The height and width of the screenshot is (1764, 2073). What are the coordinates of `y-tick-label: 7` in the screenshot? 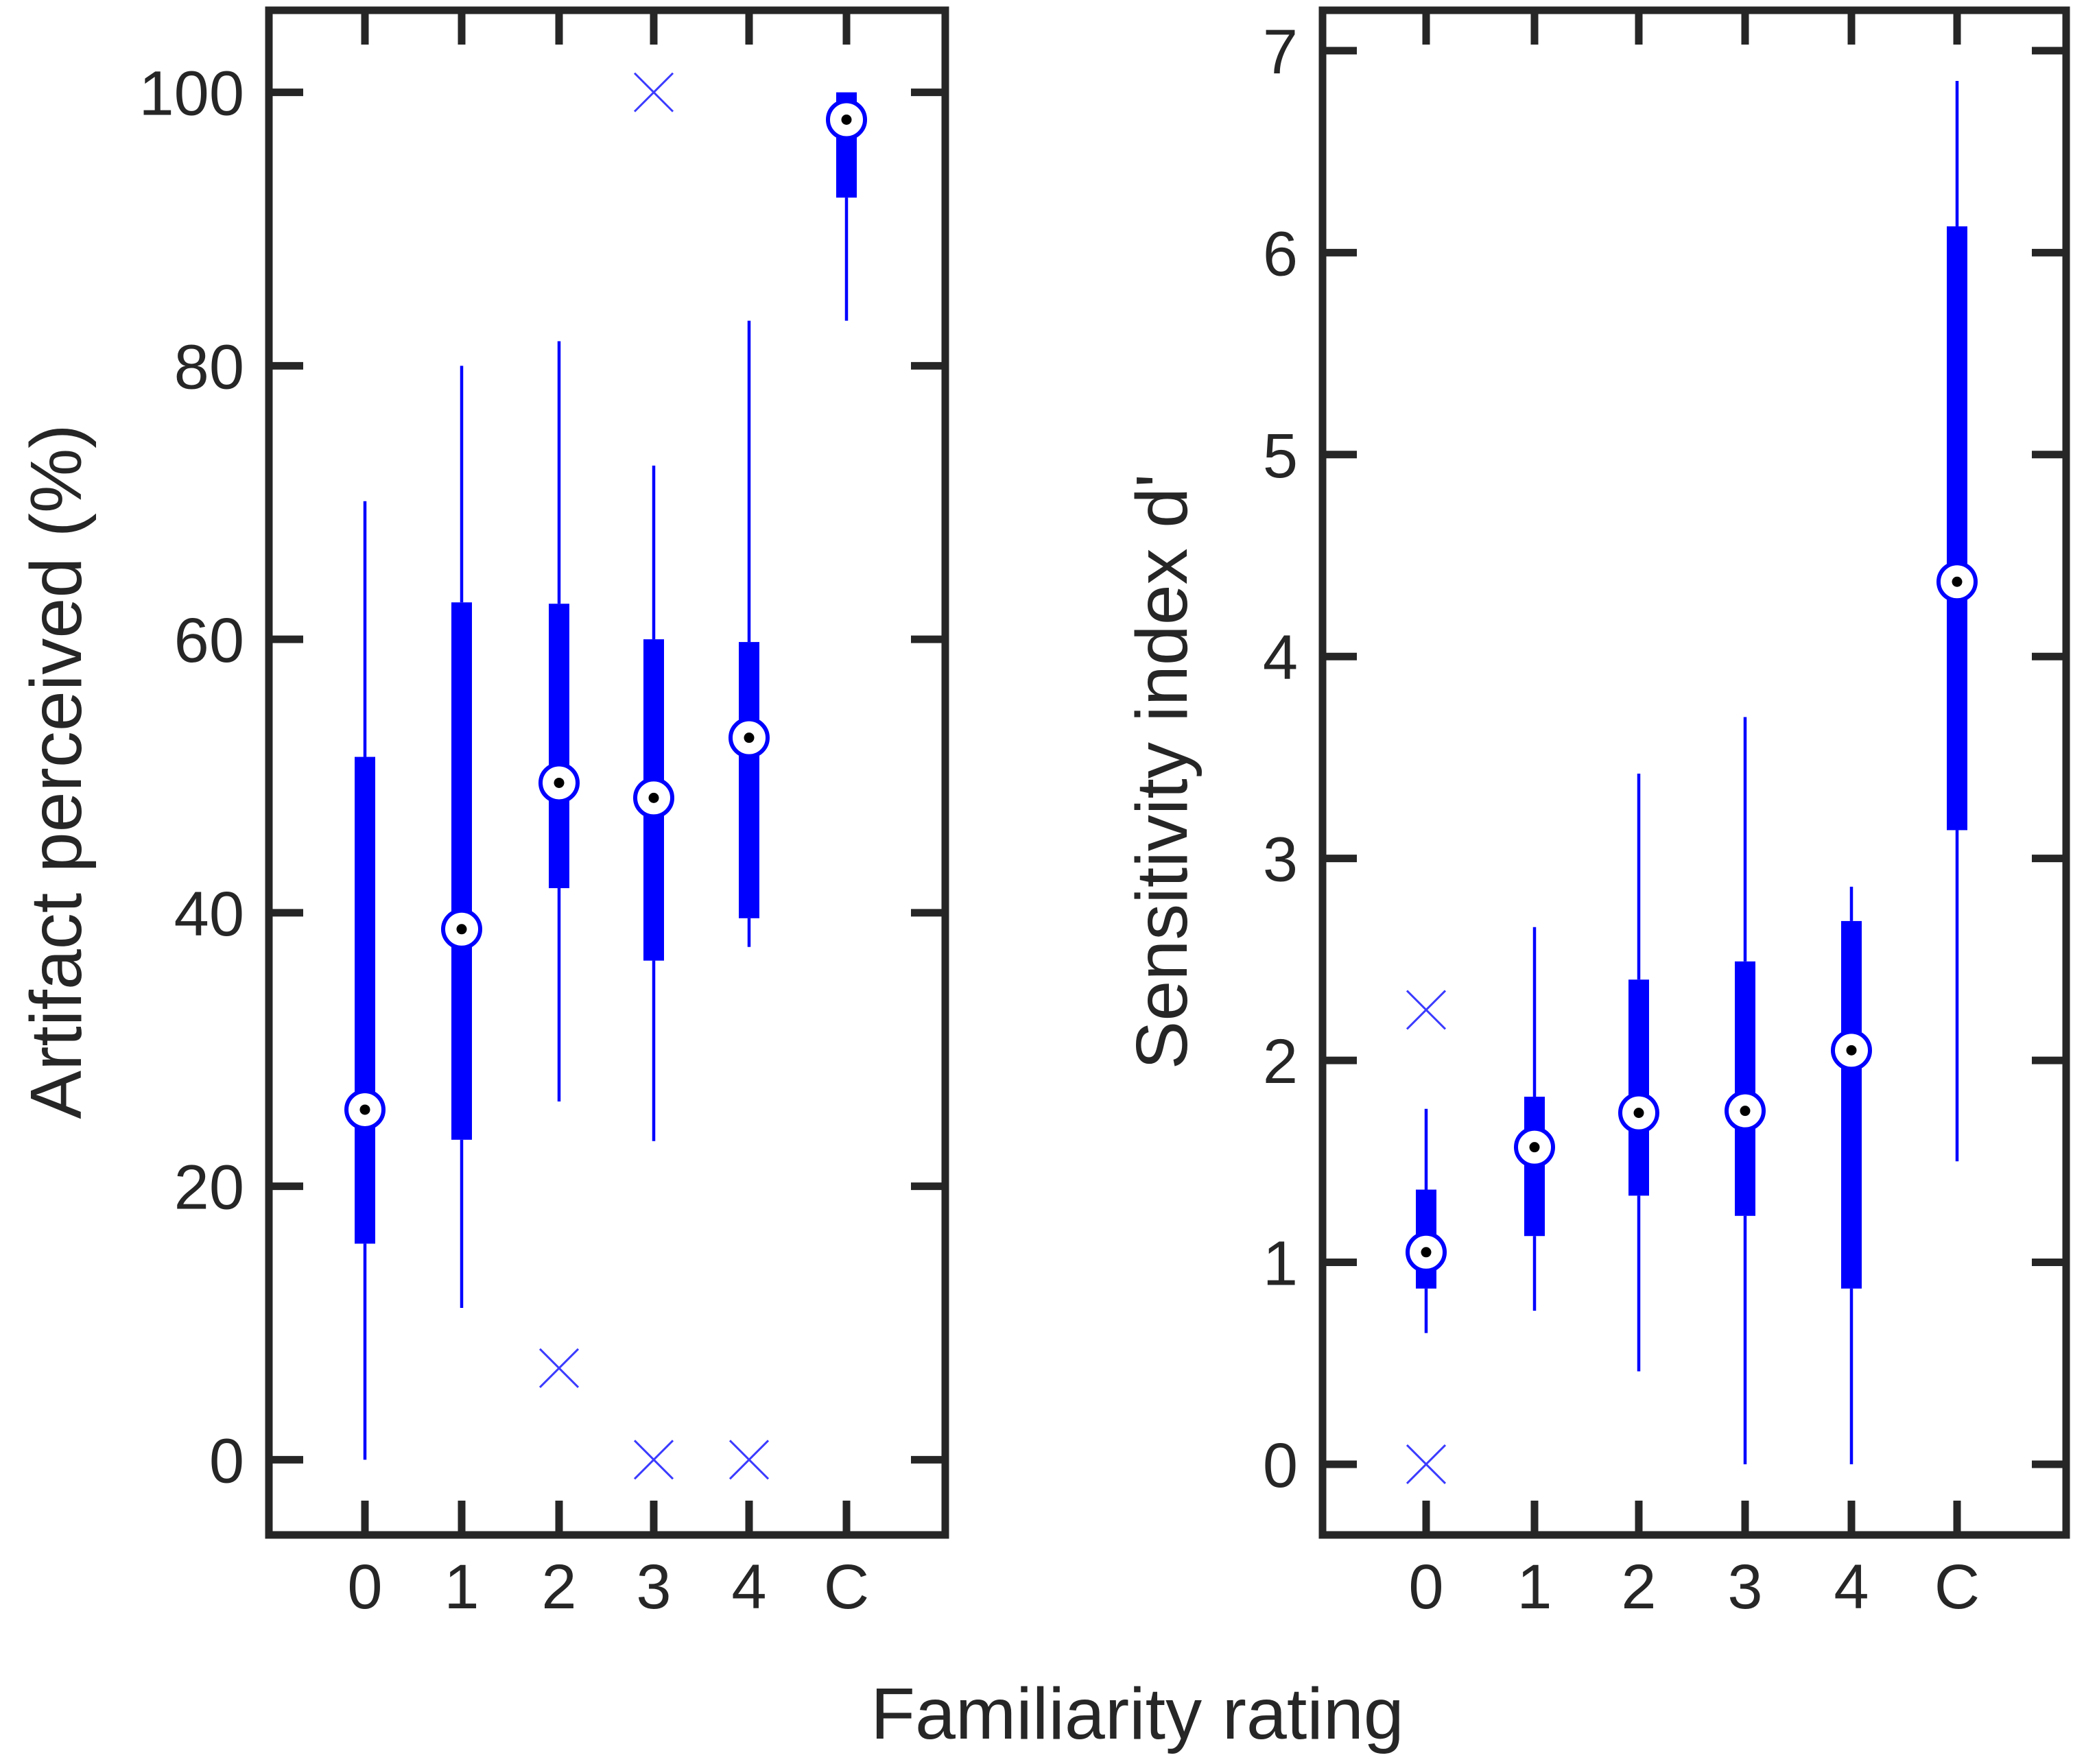 It's located at (1280, 52).